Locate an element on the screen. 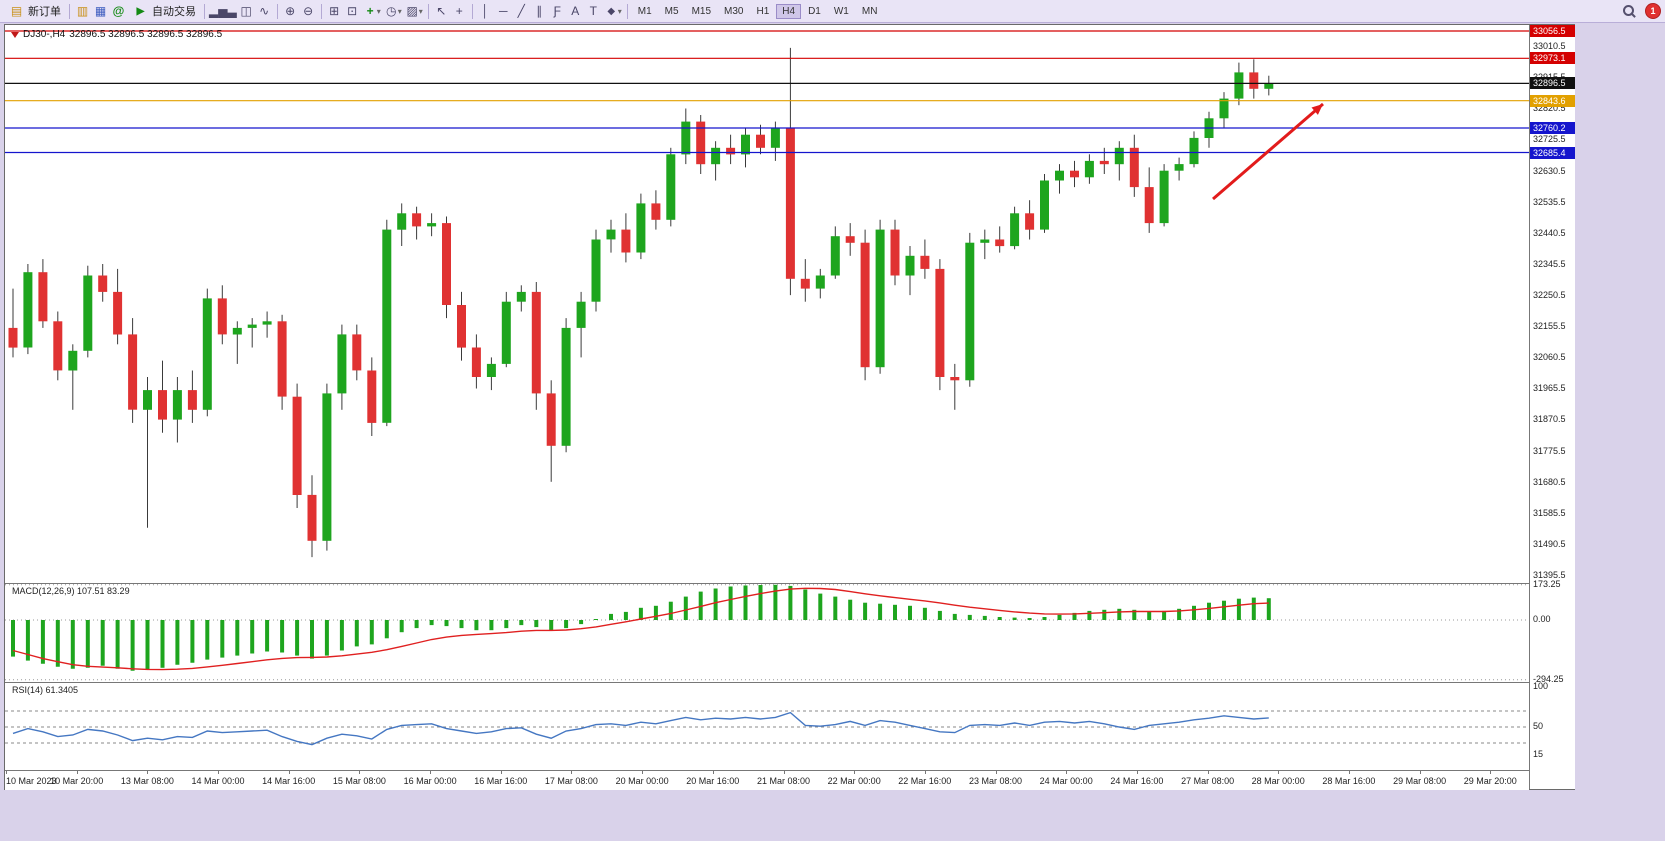  timeframe-m15: M15 is located at coordinates (701, 11).